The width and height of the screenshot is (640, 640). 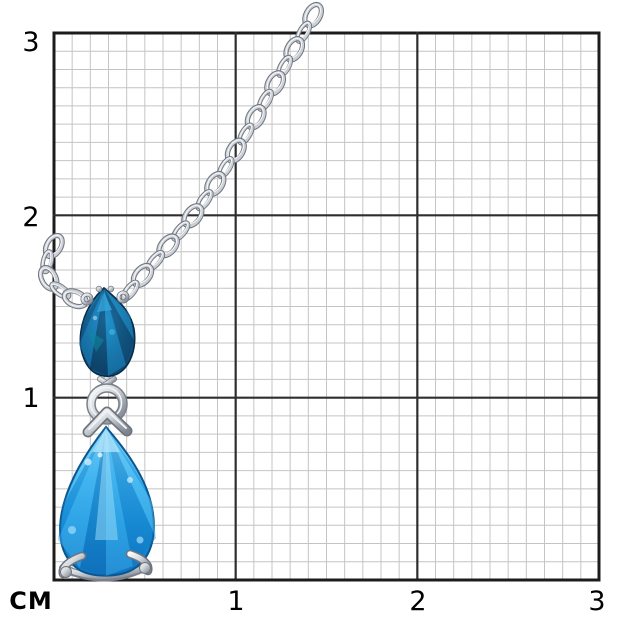 I want to click on y-axis-label-2cm: 2, so click(x=30, y=217).